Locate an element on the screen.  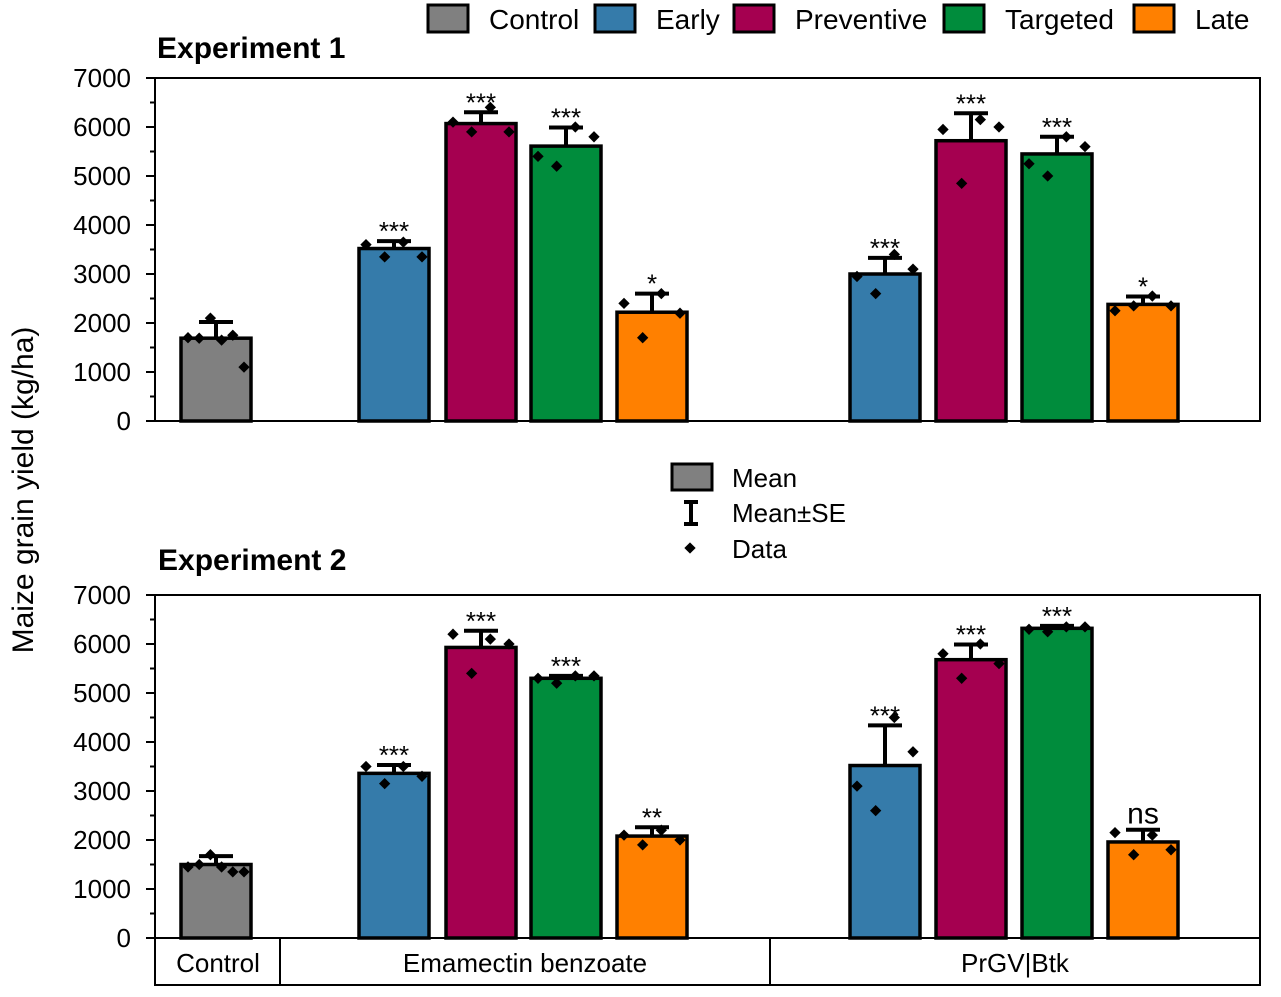
bar-group-emamectin-benzoate-preventive: *** is located at coordinates (481, 255).